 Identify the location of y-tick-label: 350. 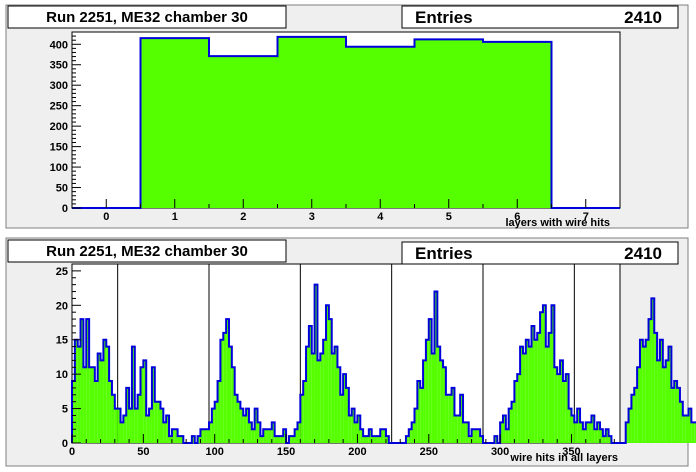
(59, 66).